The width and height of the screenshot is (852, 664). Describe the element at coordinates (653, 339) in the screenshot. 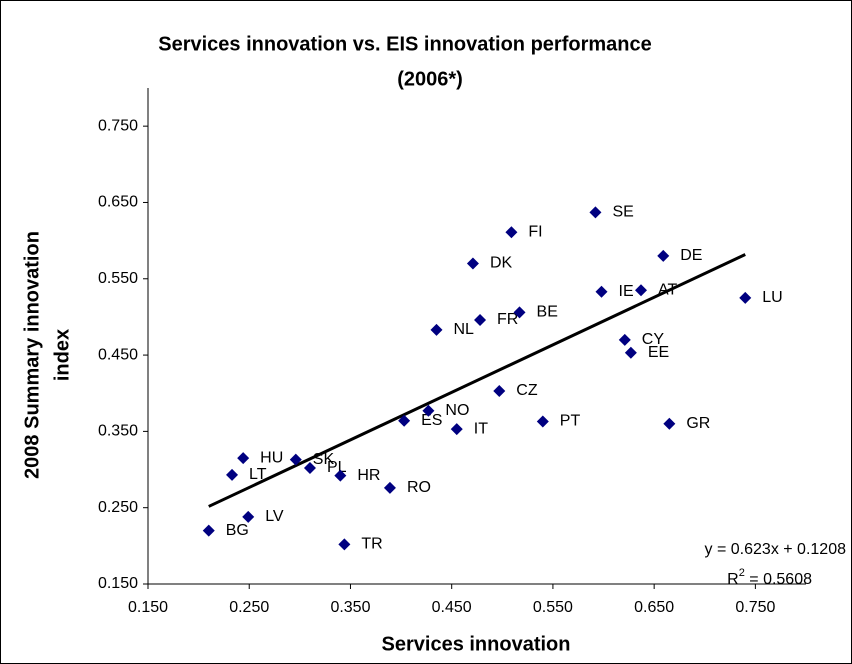

I see `point-label: CY` at that location.